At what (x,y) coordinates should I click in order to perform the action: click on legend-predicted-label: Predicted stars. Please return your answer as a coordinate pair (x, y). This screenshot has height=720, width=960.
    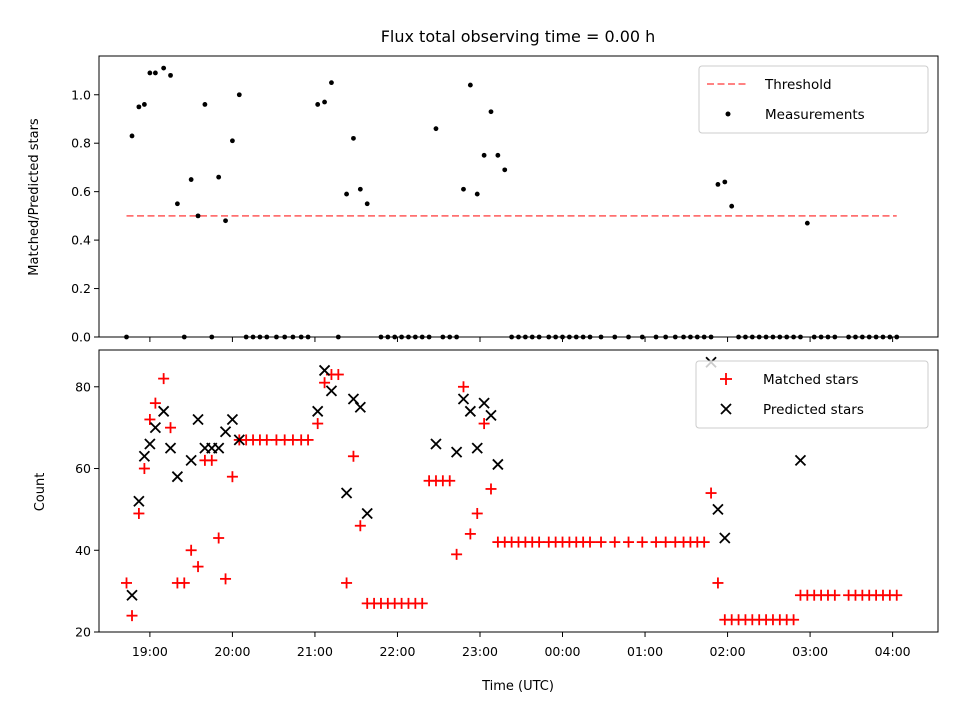
    Looking at the image, I should click on (813, 410).